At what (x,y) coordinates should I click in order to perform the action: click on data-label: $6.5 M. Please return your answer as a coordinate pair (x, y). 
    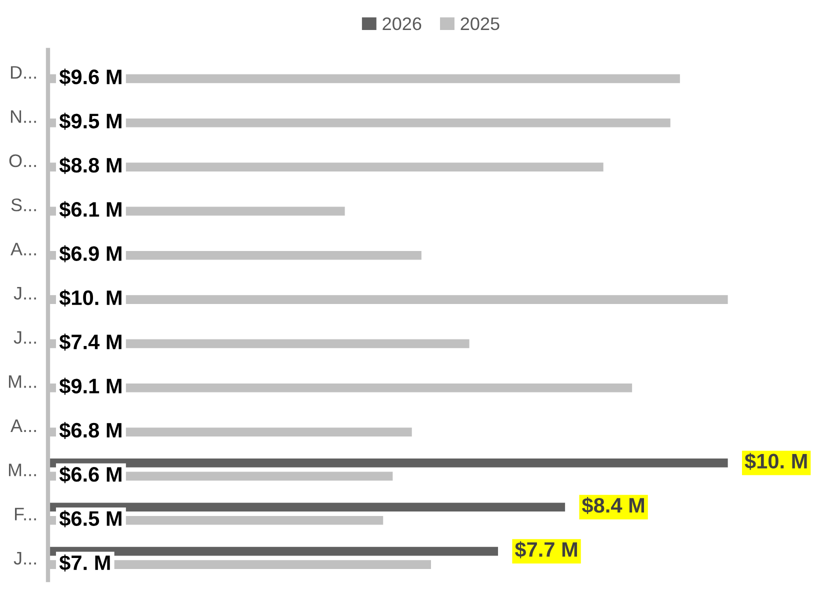
    Looking at the image, I should click on (90, 519).